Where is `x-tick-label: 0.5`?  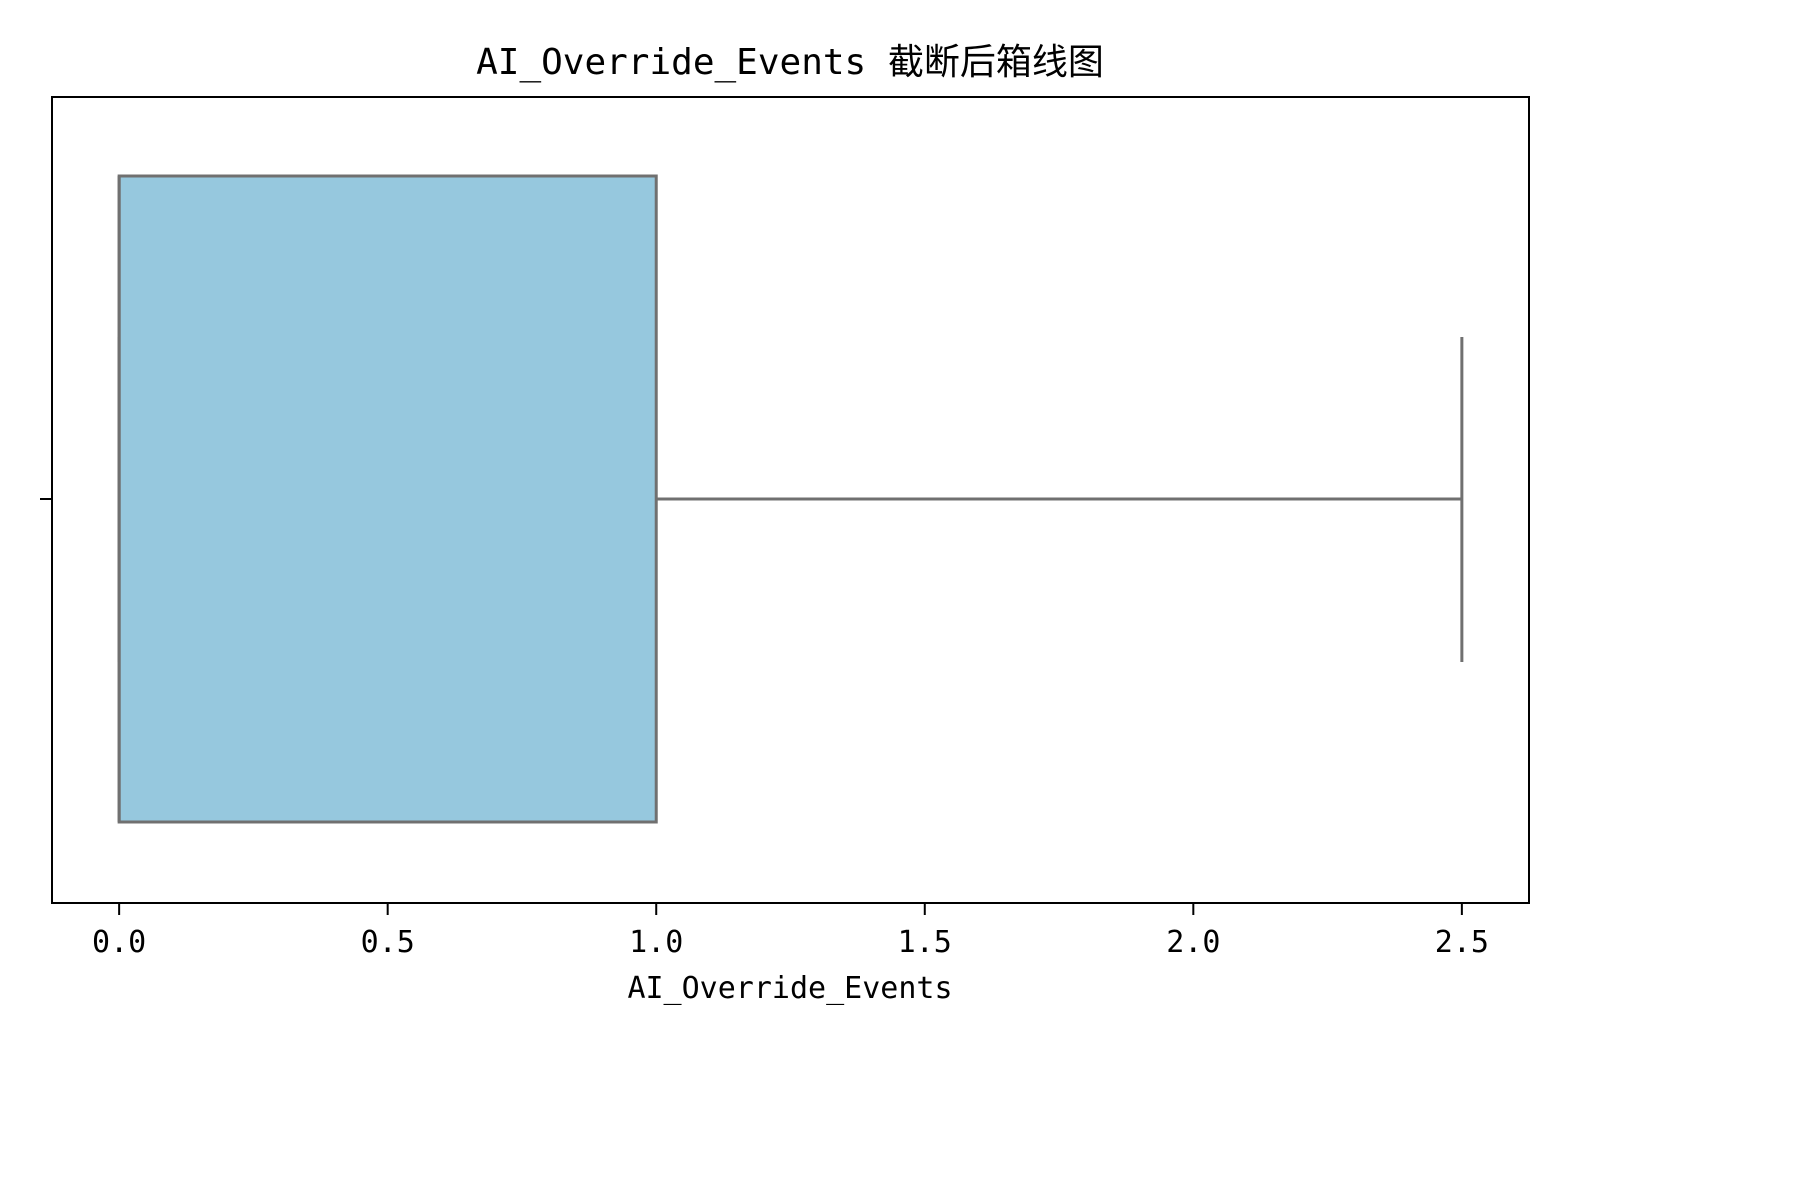 x-tick-label: 0.5 is located at coordinates (388, 942).